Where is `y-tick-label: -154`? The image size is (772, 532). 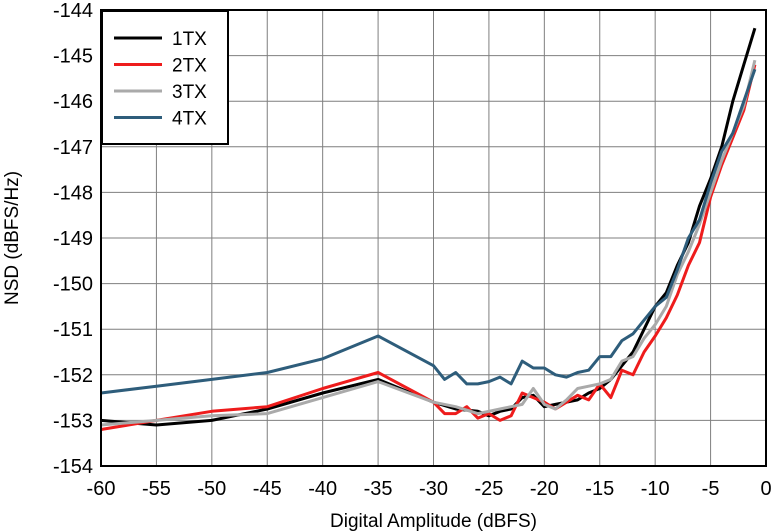
y-tick-label: -154 is located at coordinates (73, 467).